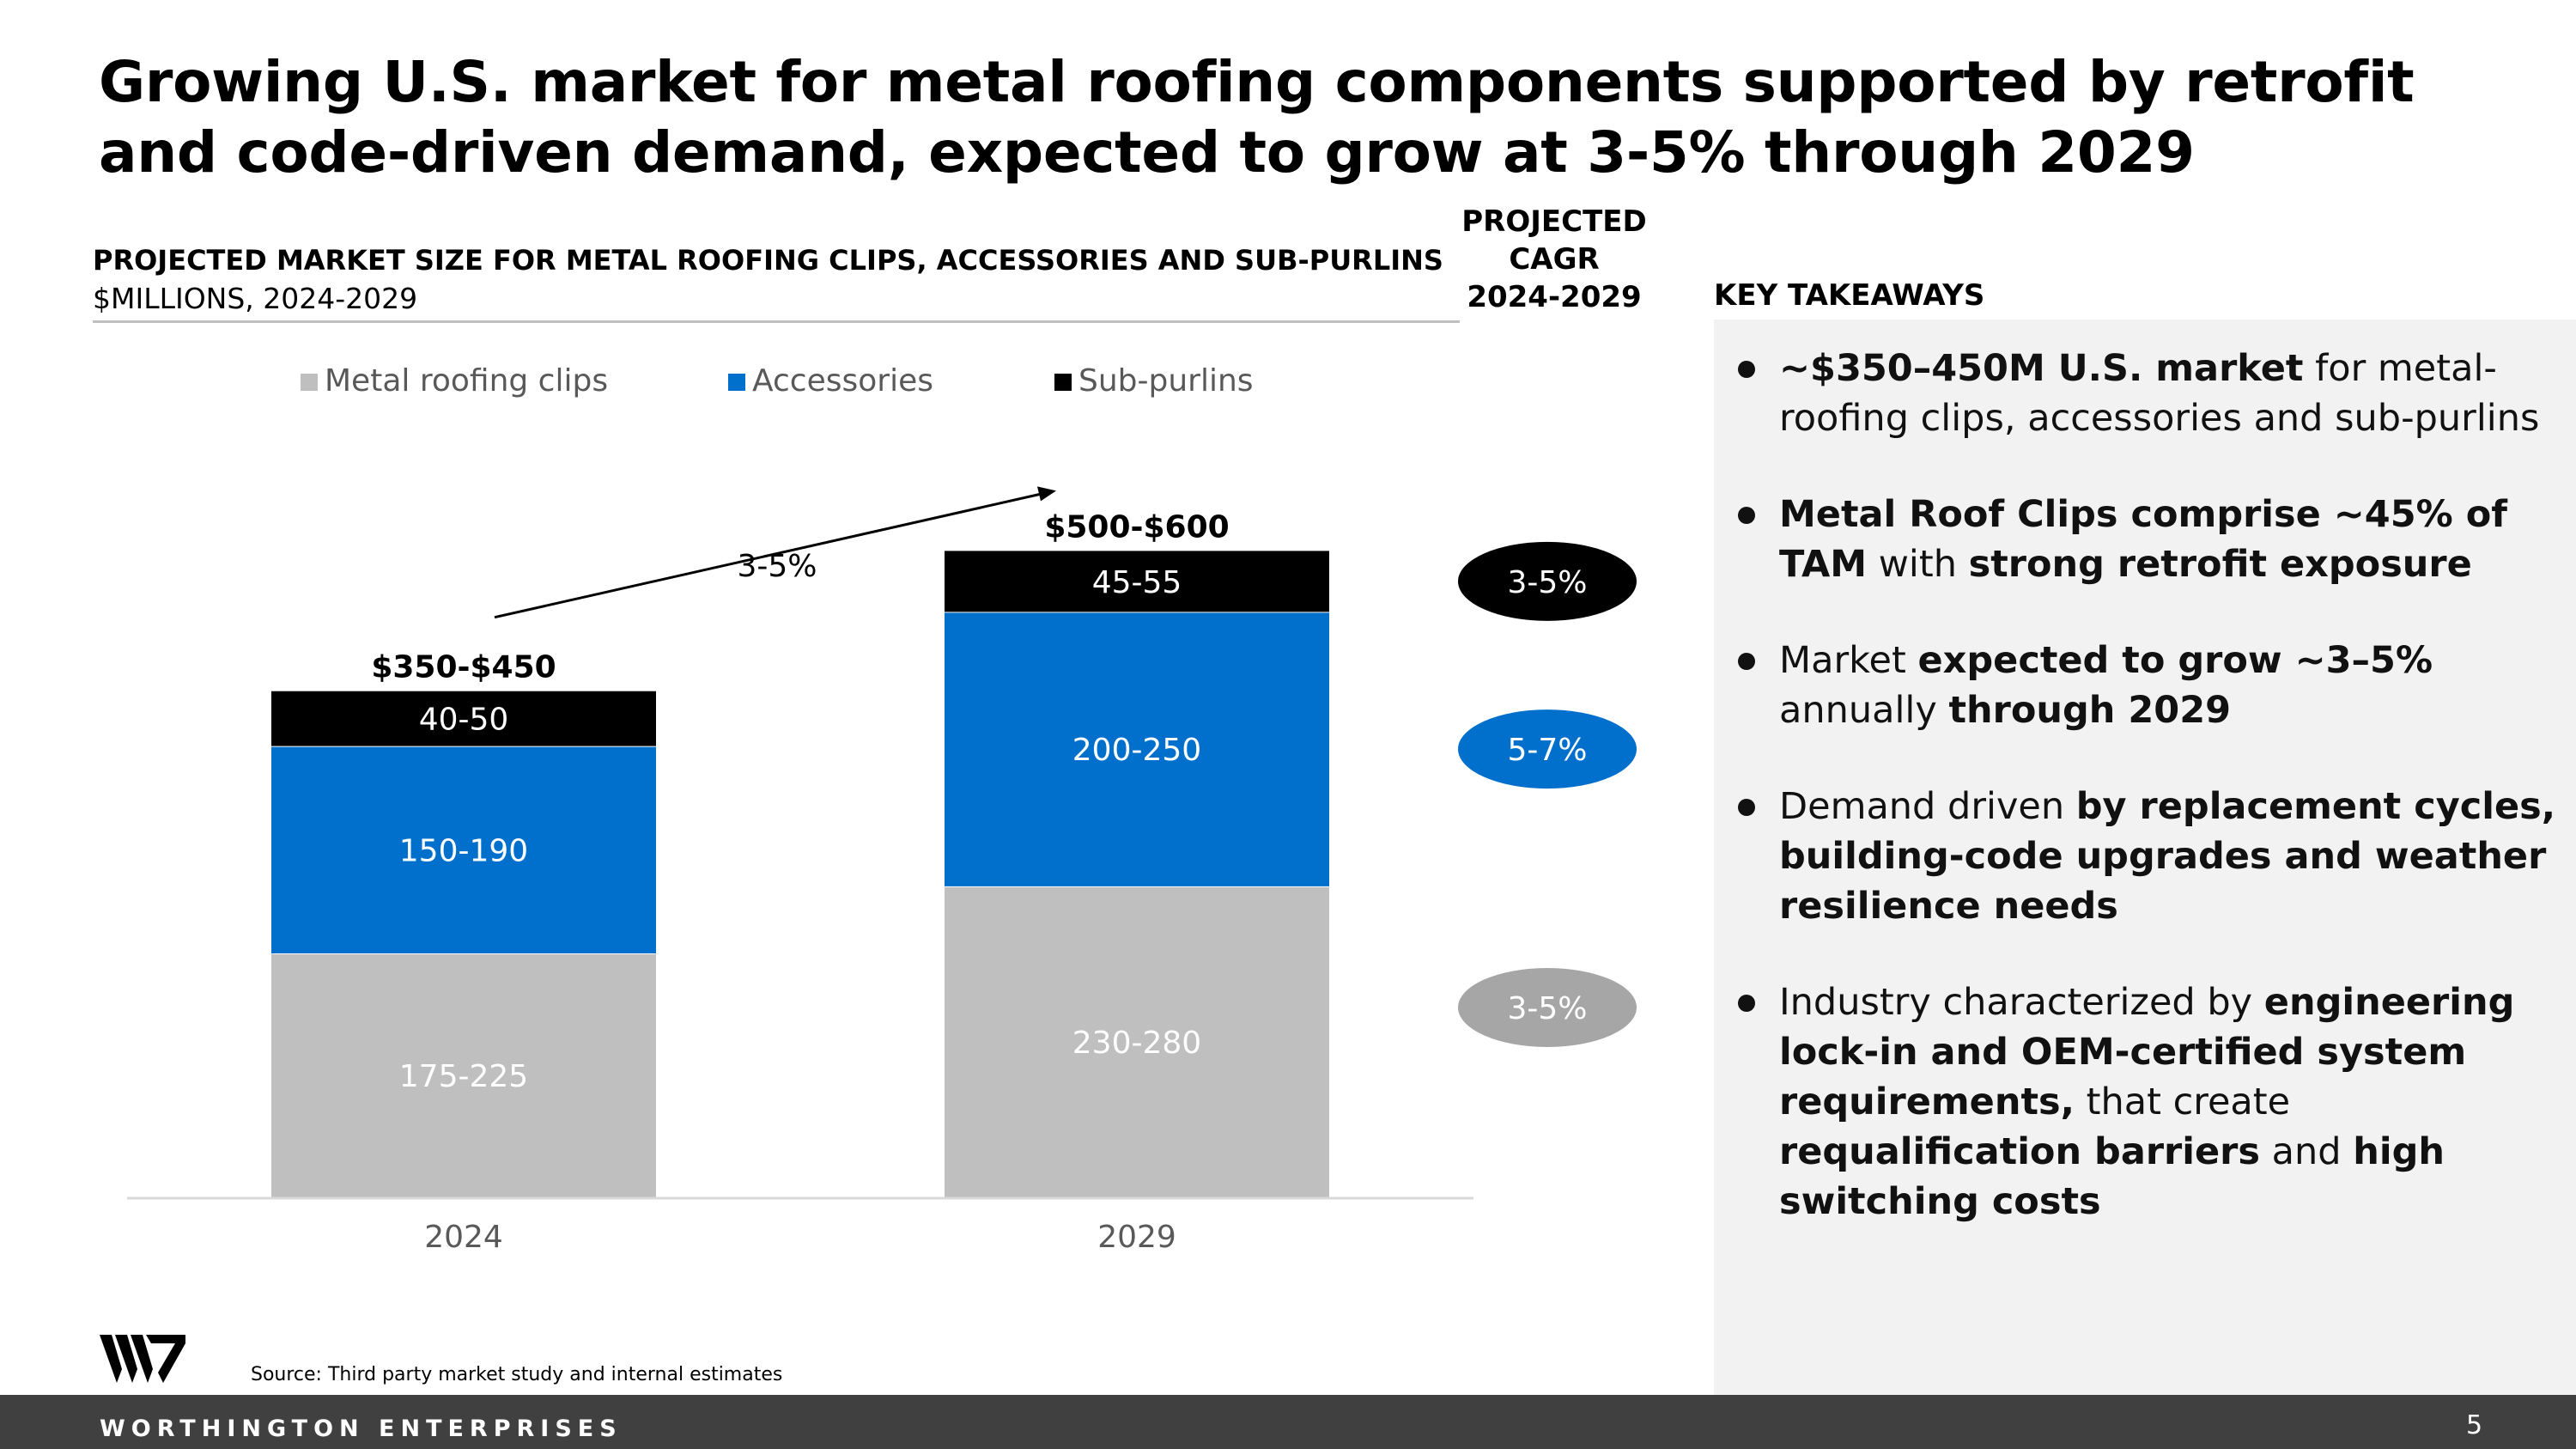 Image resolution: width=2576 pixels, height=1449 pixels. What do you see at coordinates (1136, 1237) in the screenshot?
I see `x-tick-label: 2029` at bounding box center [1136, 1237].